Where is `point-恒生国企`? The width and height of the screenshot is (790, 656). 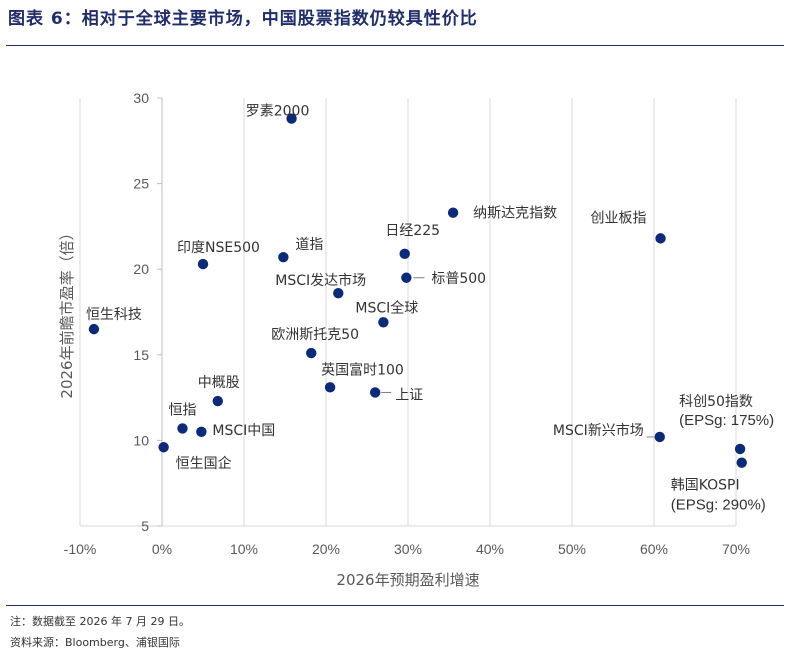
point-恒生国企 is located at coordinates (163, 447).